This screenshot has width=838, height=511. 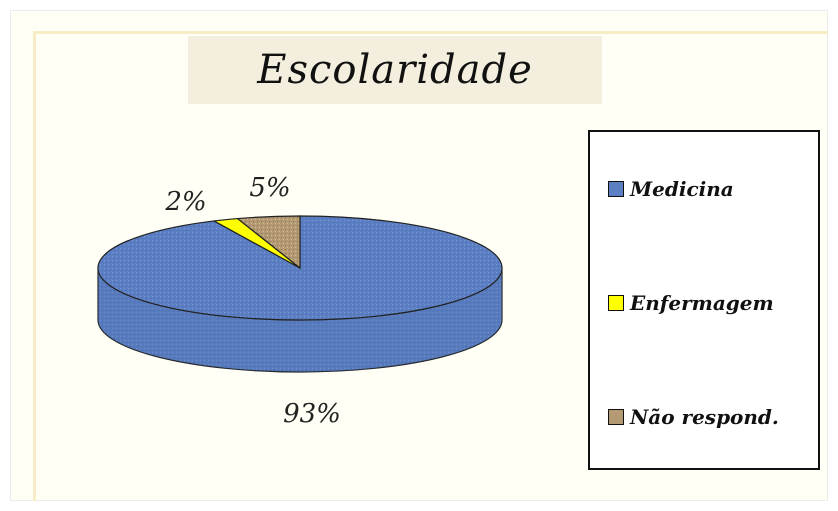 What do you see at coordinates (702, 303) in the screenshot?
I see `legend-label-enfermagem: Enfermagem` at bounding box center [702, 303].